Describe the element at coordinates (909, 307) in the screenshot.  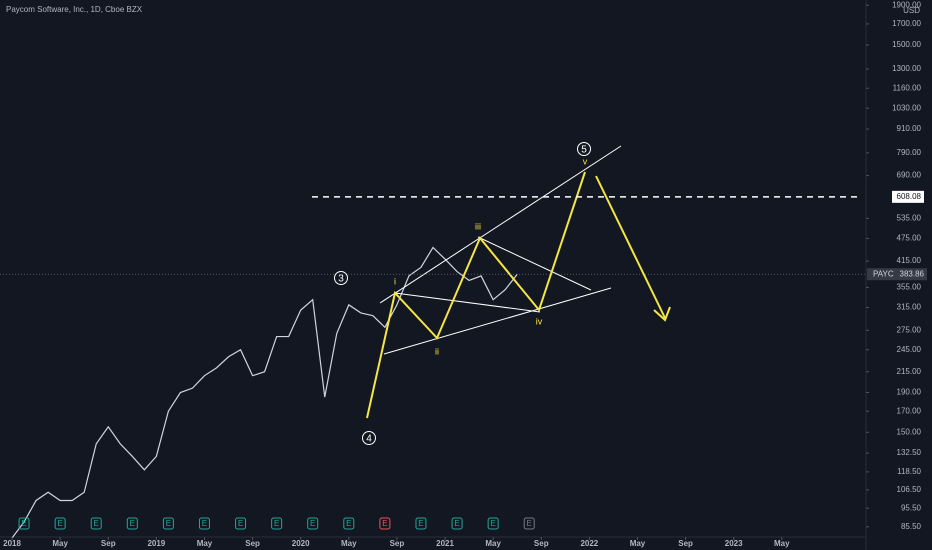
I see `y-tick-label: 315.00` at that location.